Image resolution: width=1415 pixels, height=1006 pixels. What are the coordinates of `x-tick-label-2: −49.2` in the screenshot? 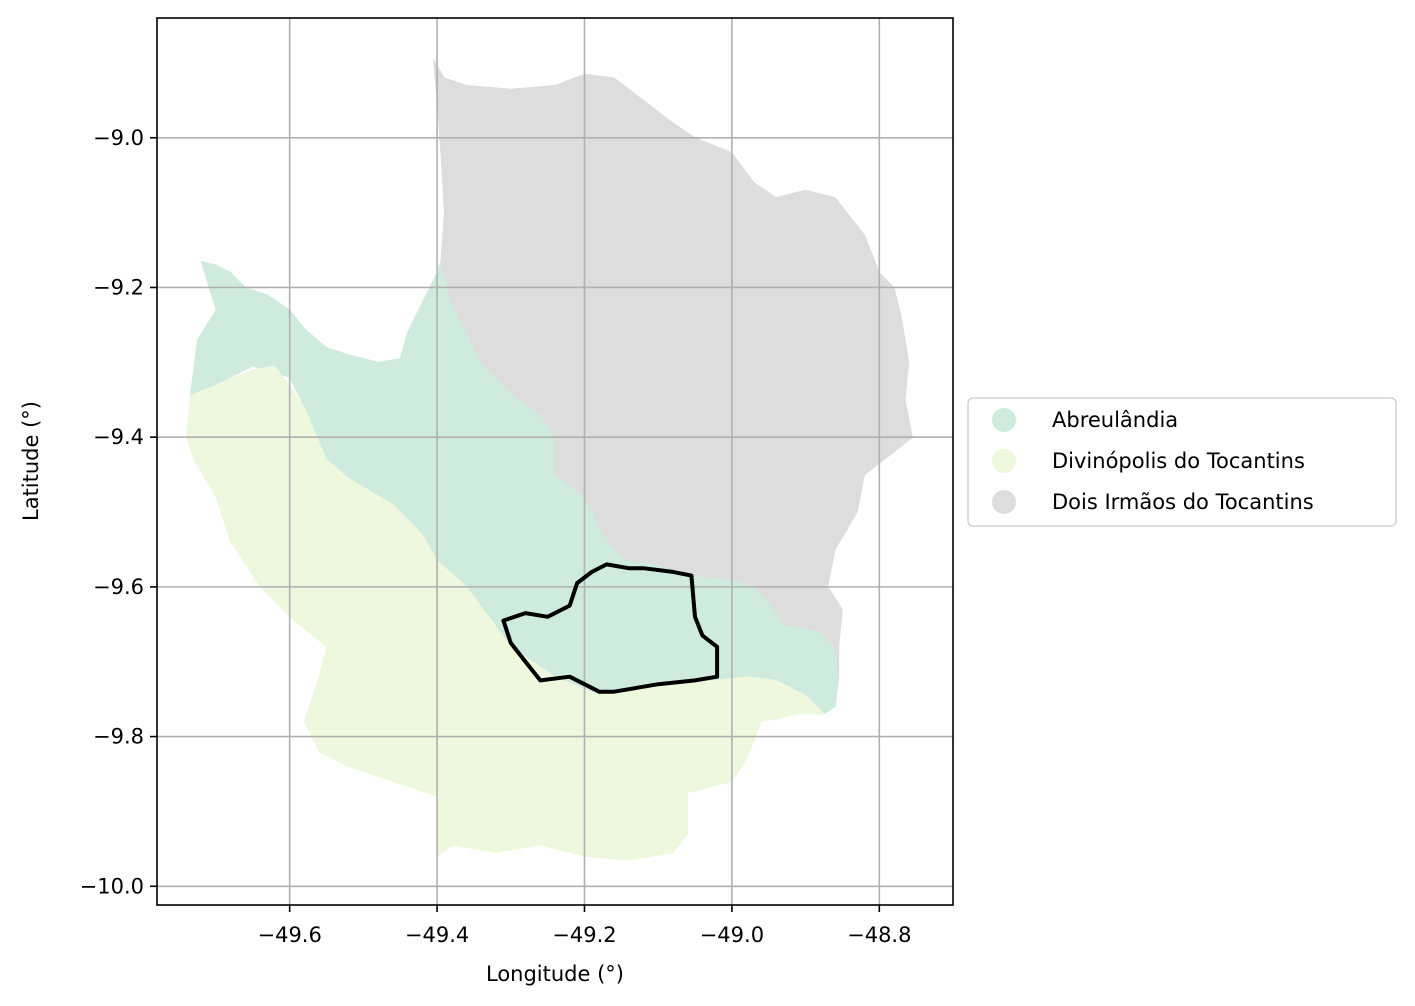 It's located at (584, 935).